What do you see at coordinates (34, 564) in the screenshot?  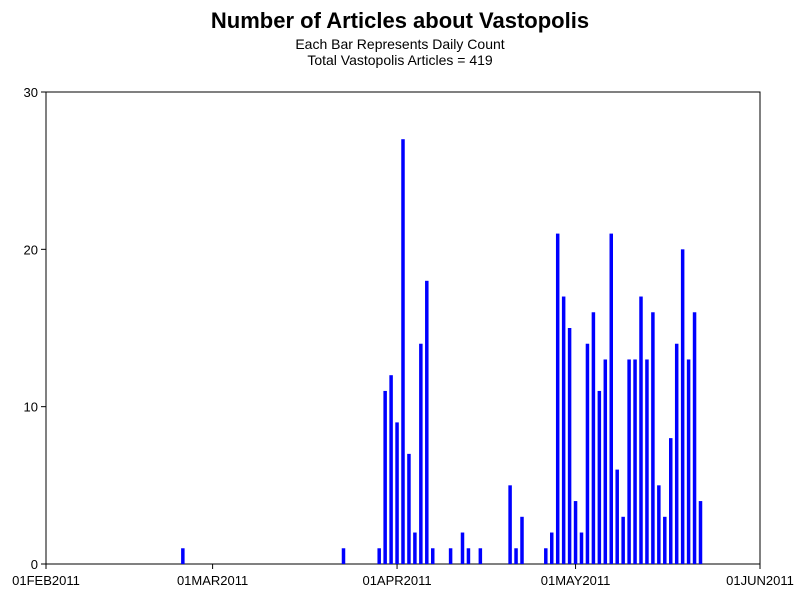 I see `y-tick-label-0: 0` at bounding box center [34, 564].